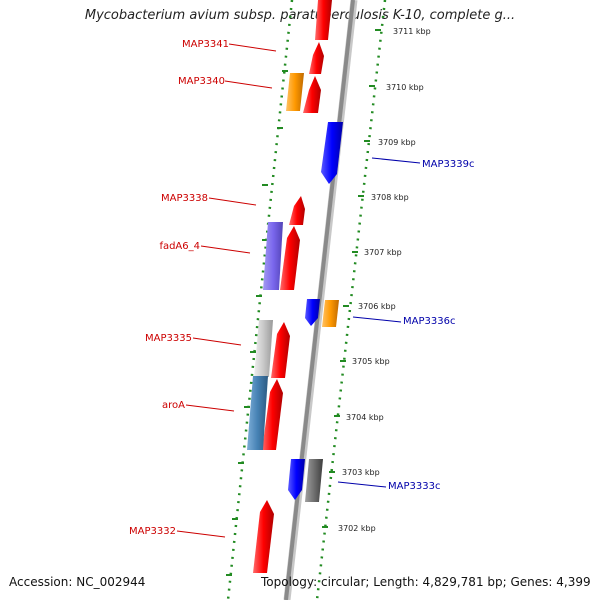 The image size is (600, 600). What do you see at coordinates (414, 486) in the screenshot?
I see `gene-label: MAP3333c` at bounding box center [414, 486].